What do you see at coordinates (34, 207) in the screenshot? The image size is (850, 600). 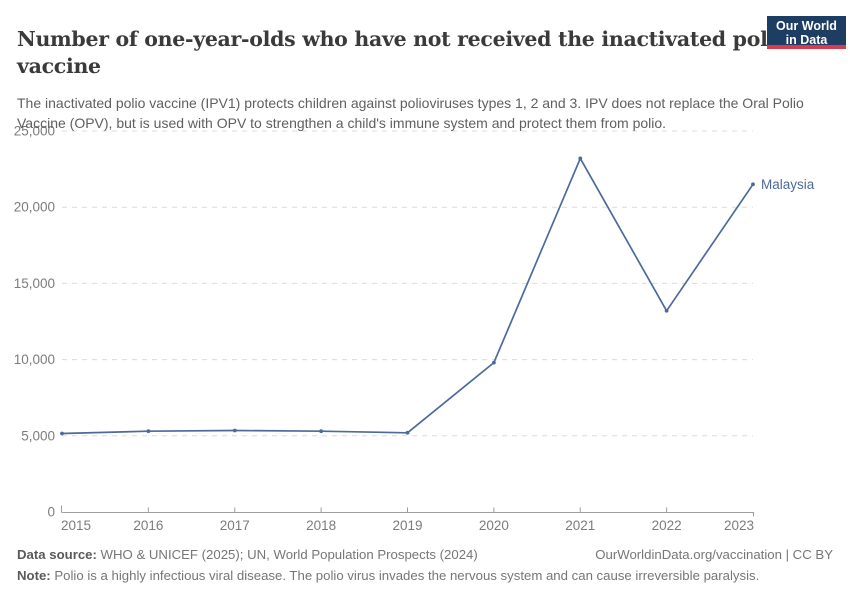 I see `y-axis-tick-label: 20,000` at bounding box center [34, 207].